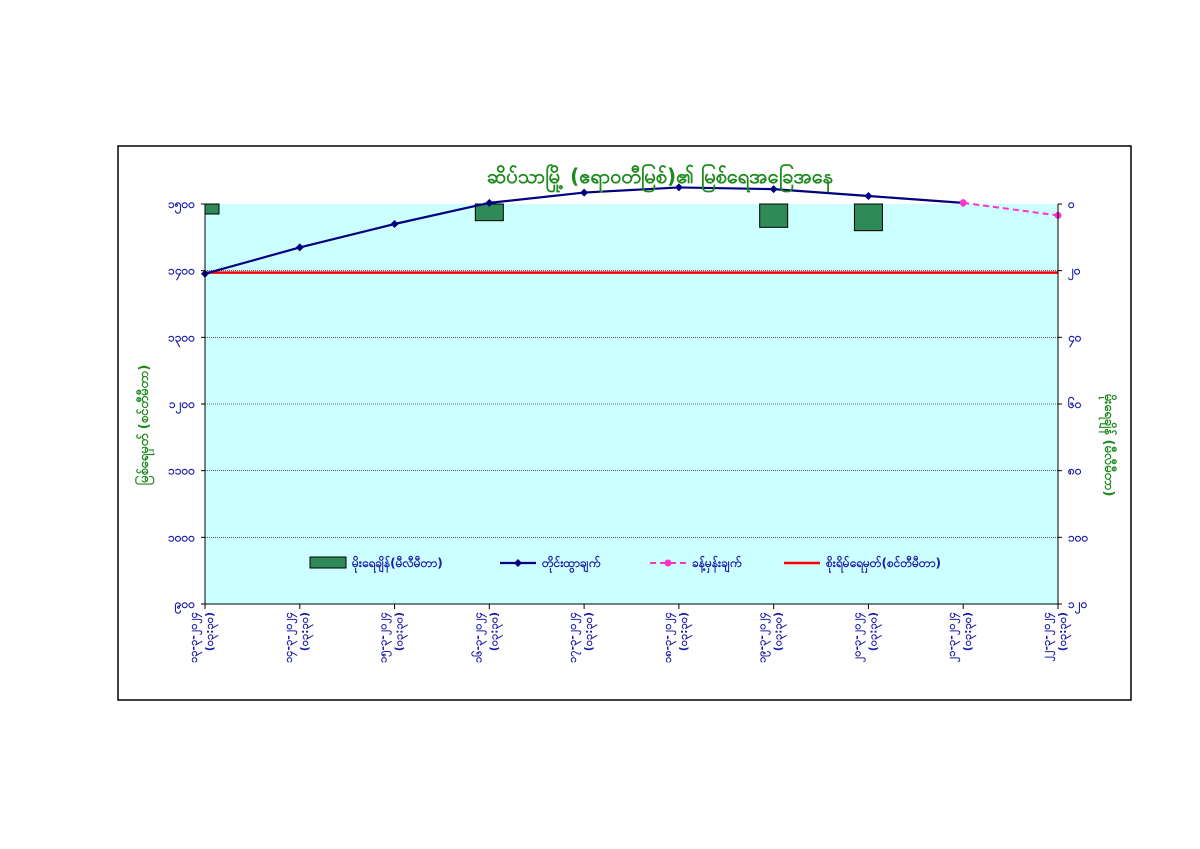  Describe the element at coordinates (1078, 537) in the screenshot. I see `right-tick-label: ၁၀၀` at that location.